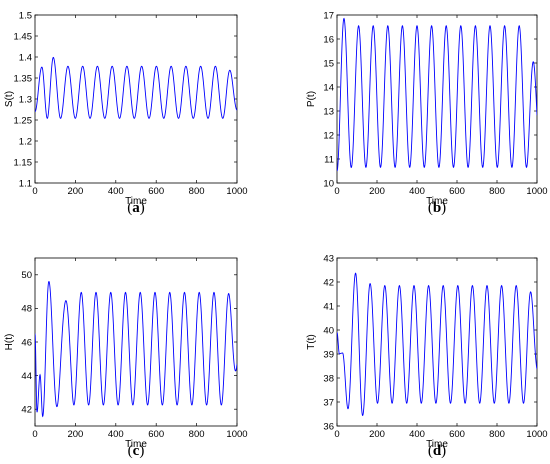  I want to click on y-tick-label: 11, so click(329, 159).